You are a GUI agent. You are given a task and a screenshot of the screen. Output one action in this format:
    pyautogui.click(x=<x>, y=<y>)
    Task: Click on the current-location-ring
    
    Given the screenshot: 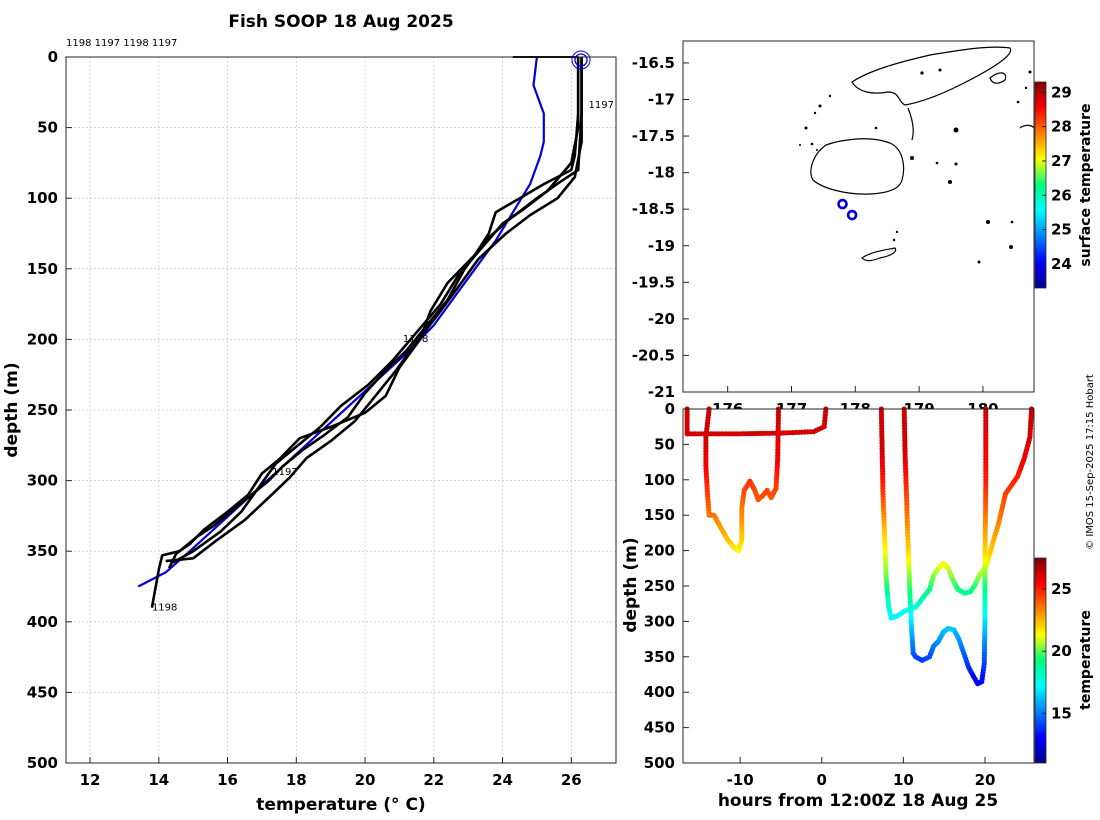 What is the action you would take?
    pyautogui.click(x=581, y=60)
    